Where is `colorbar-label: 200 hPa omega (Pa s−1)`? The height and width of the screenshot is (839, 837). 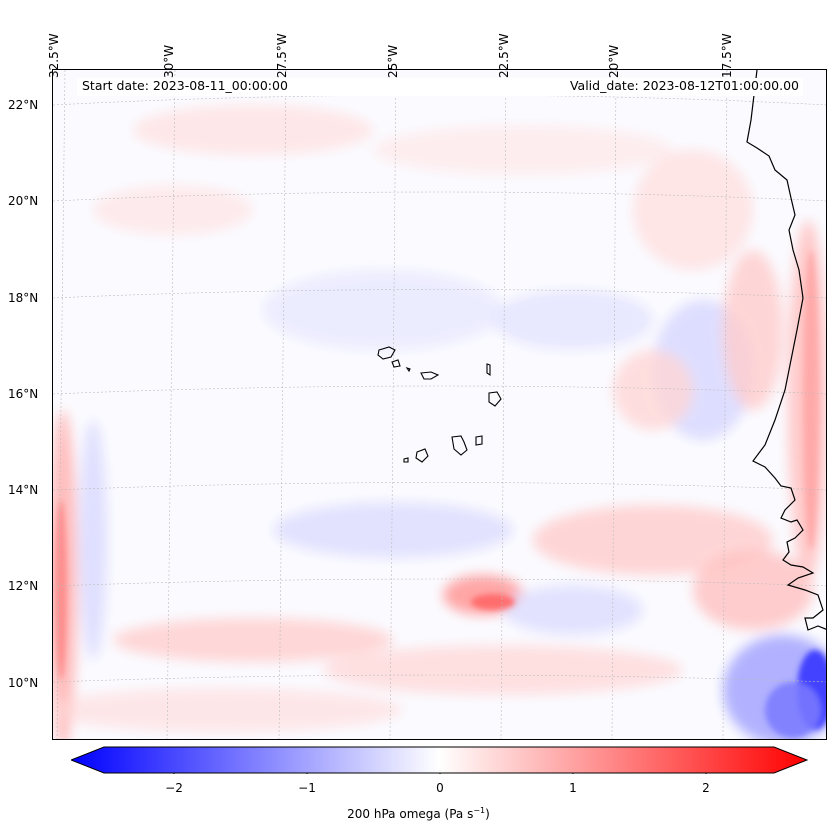
colorbar-label: 200 hPa omega (Pa s−1) is located at coordinates (418, 813).